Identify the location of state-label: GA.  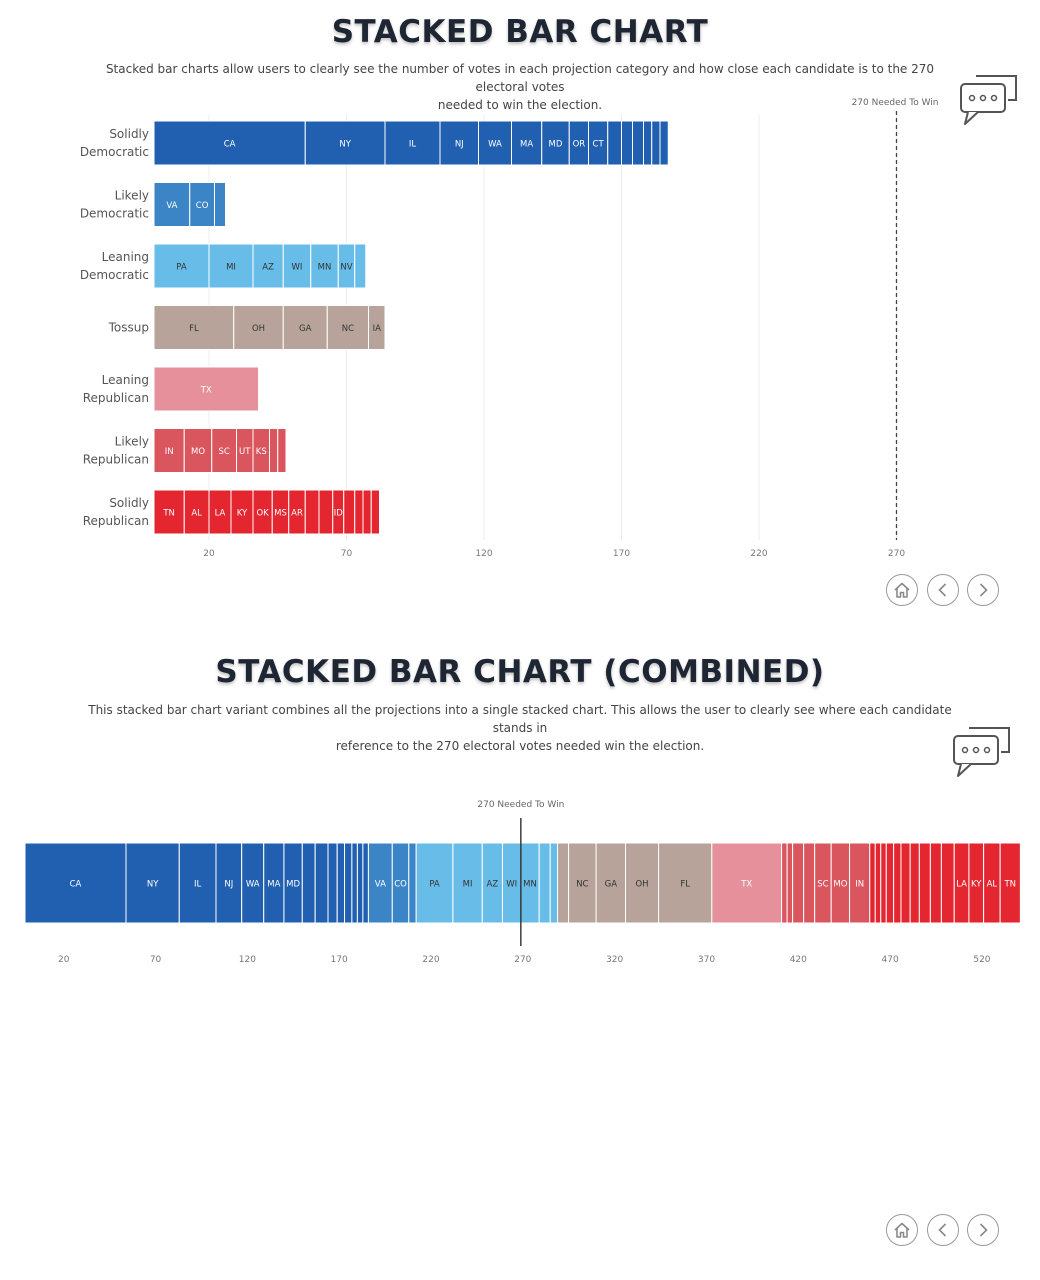
(611, 885).